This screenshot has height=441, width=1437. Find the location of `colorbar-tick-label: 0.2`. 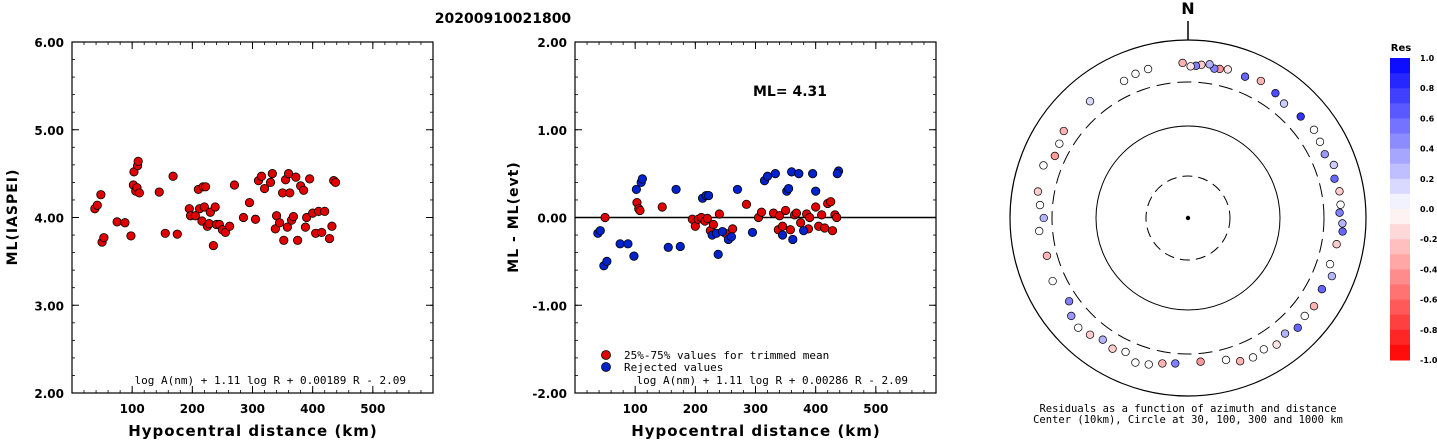

colorbar-tick-label: 0.2 is located at coordinates (1427, 179).